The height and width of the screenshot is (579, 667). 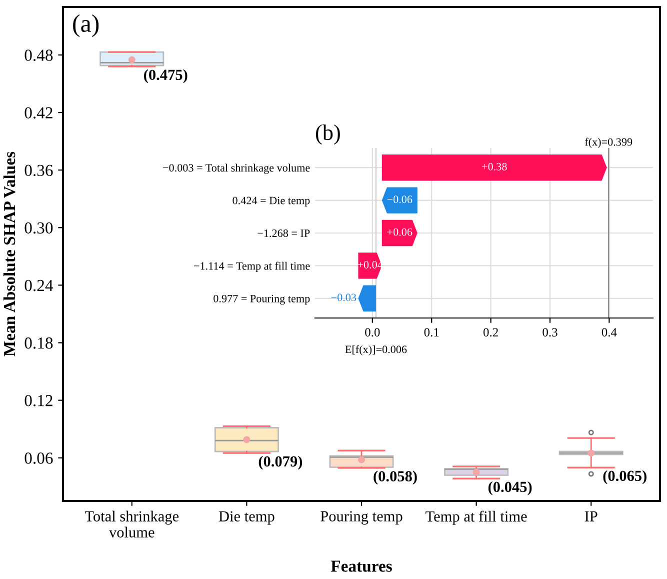 I want to click on x-tick-label: 0.4, so click(x=609, y=332).